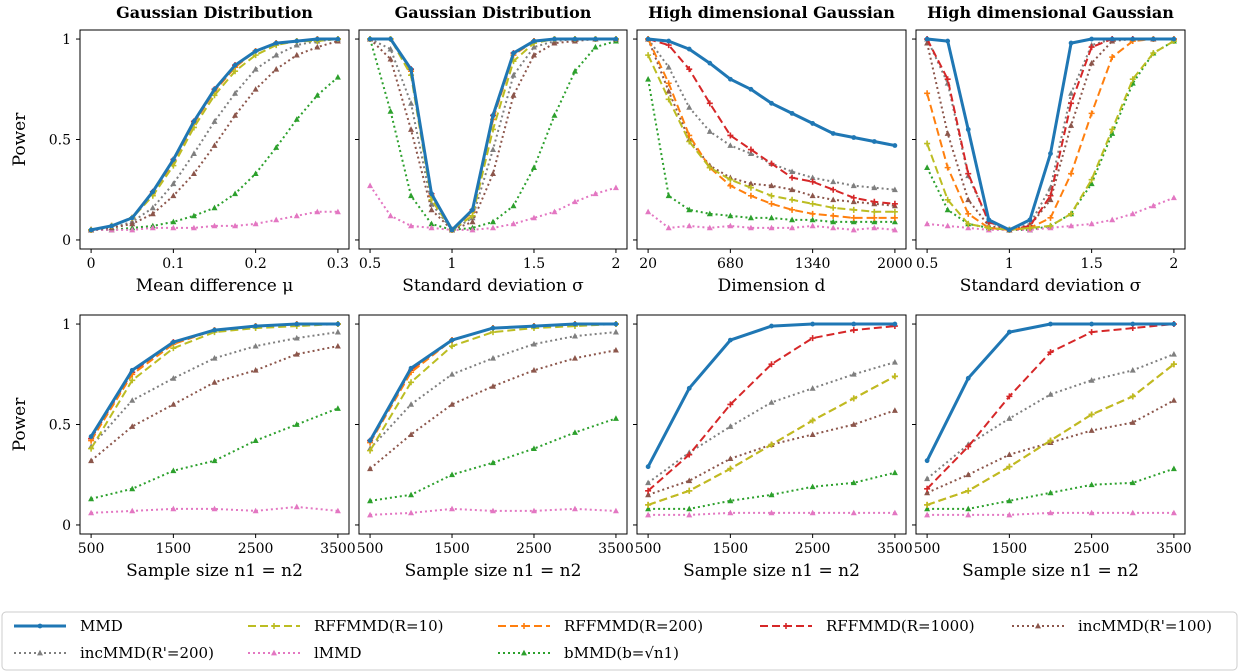 The width and height of the screenshot is (1240, 672). What do you see at coordinates (379, 626) in the screenshot?
I see `legend-label: RFFMMD(R=10)` at bounding box center [379, 626].